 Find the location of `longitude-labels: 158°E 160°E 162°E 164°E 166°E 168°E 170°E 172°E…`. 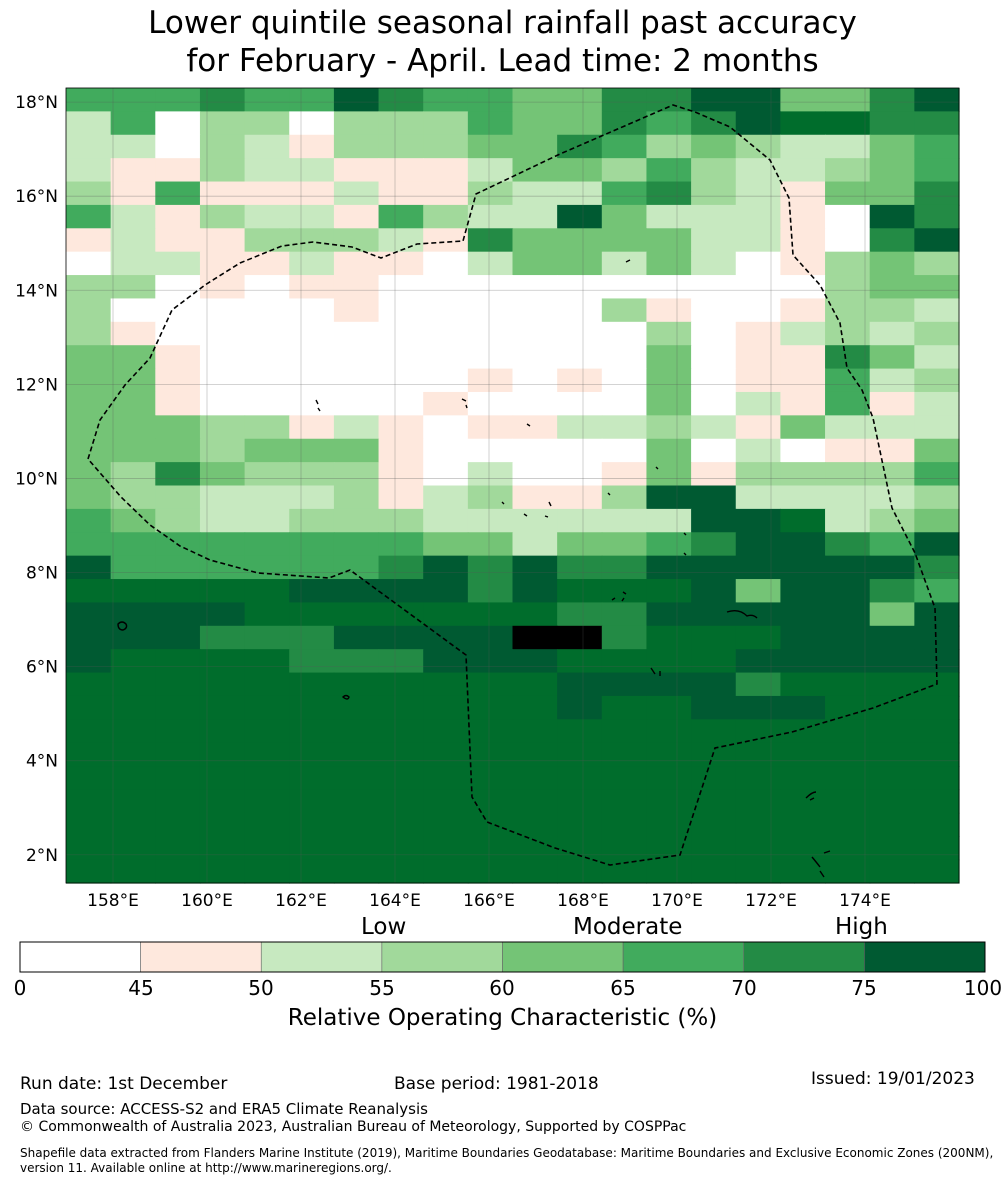

longitude-labels: 158°E 160°E 162°E 164°E 166°E 168°E 170°E 172°E… is located at coordinates (489, 901).